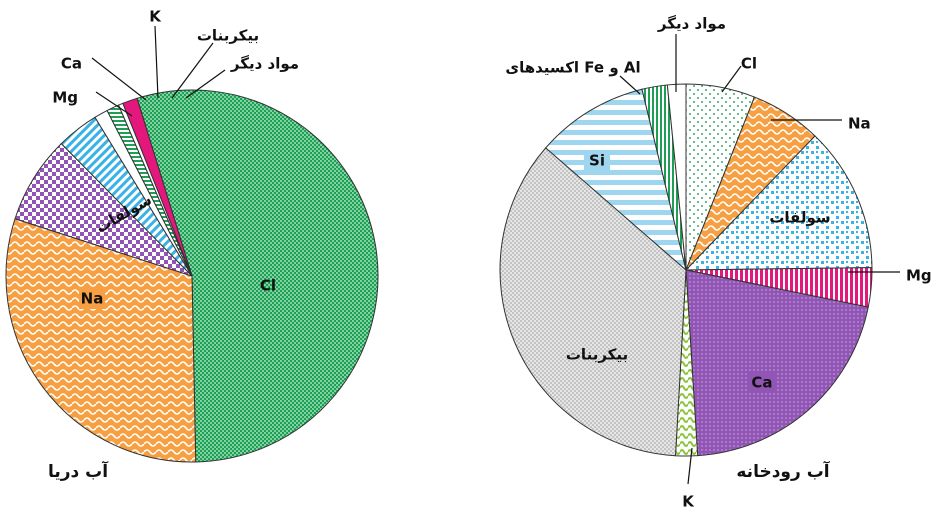 This screenshot has width=940, height=514. I want to click on leader-river-k, so click(690, 466).